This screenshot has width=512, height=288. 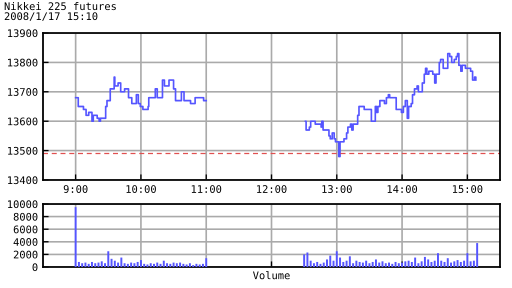 What do you see at coordinates (23, 92) in the screenshot?
I see `y-tick-label: 13700` at bounding box center [23, 92].